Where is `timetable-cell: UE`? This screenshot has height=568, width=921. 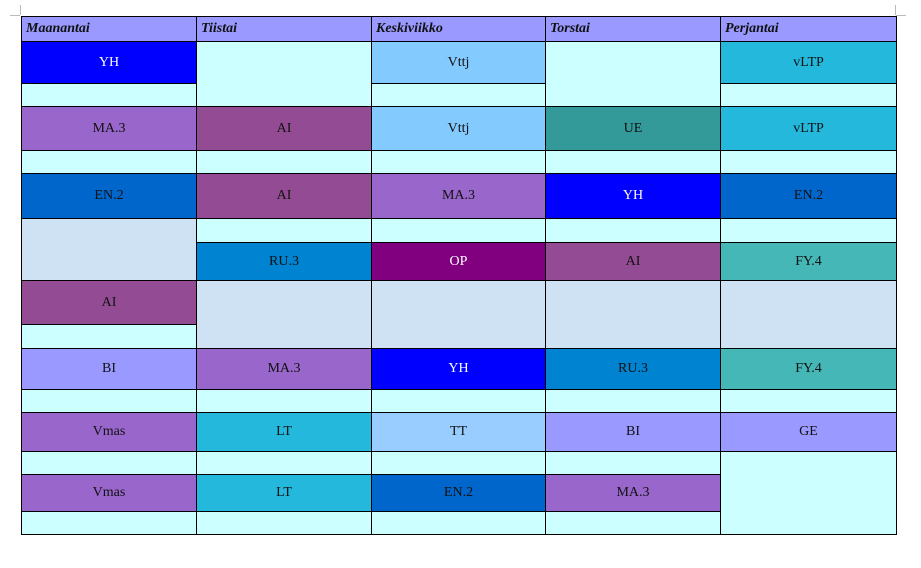
timetable-cell: UE is located at coordinates (633, 128).